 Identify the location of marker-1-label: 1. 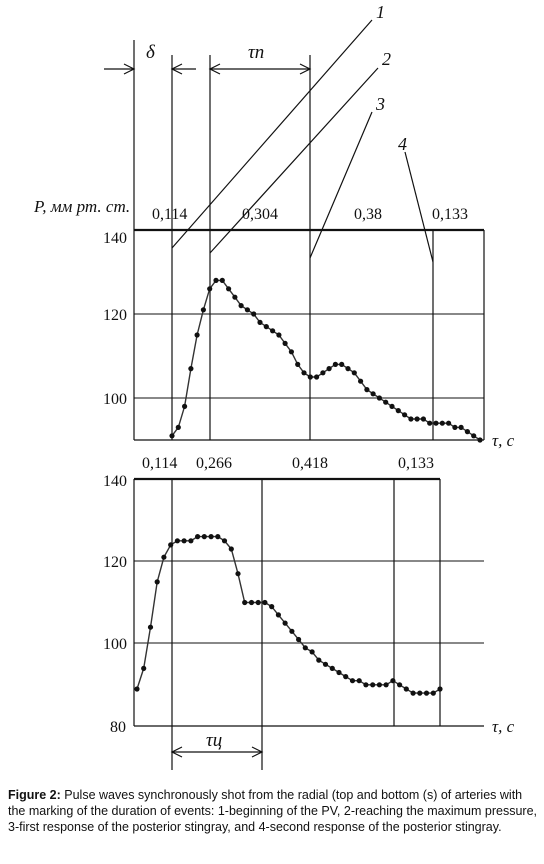
(380, 12).